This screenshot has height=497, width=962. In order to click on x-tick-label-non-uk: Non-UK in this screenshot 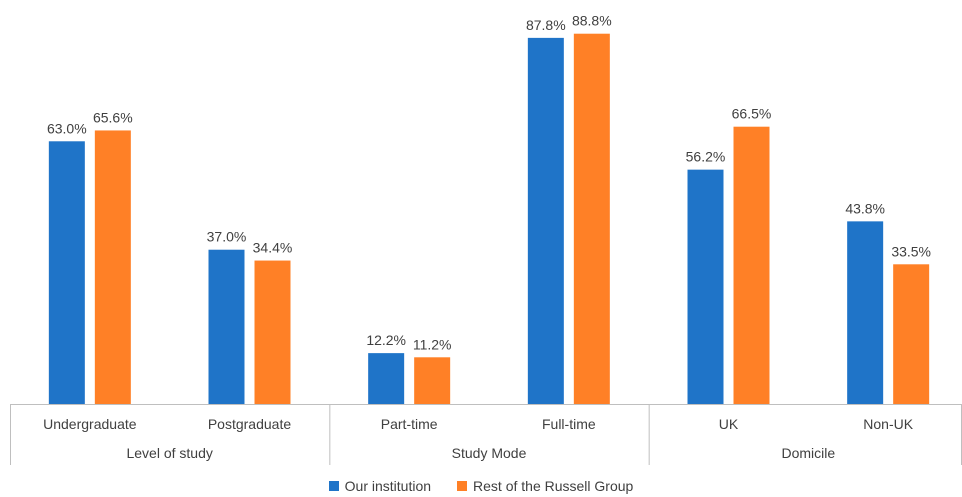, I will do `click(888, 424)`.